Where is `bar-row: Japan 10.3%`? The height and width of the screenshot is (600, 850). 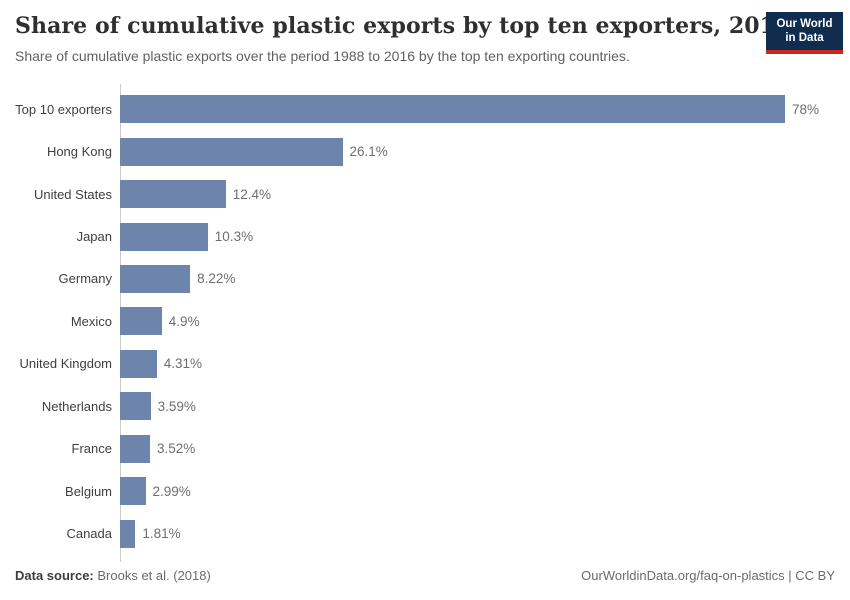 bar-row: Japan 10.3% is located at coordinates (425, 236).